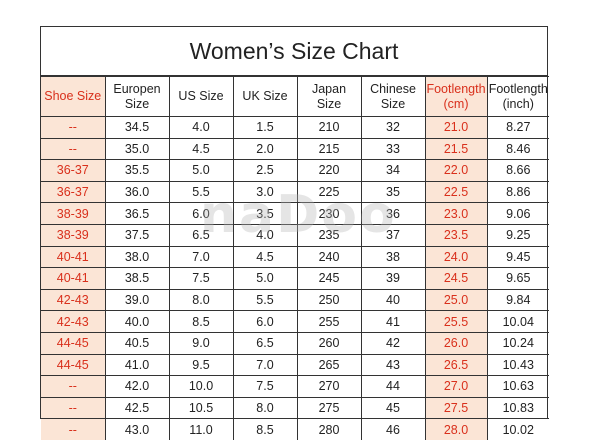 The height and width of the screenshot is (447, 590). I want to click on table-cell: 9.25, so click(517, 235).